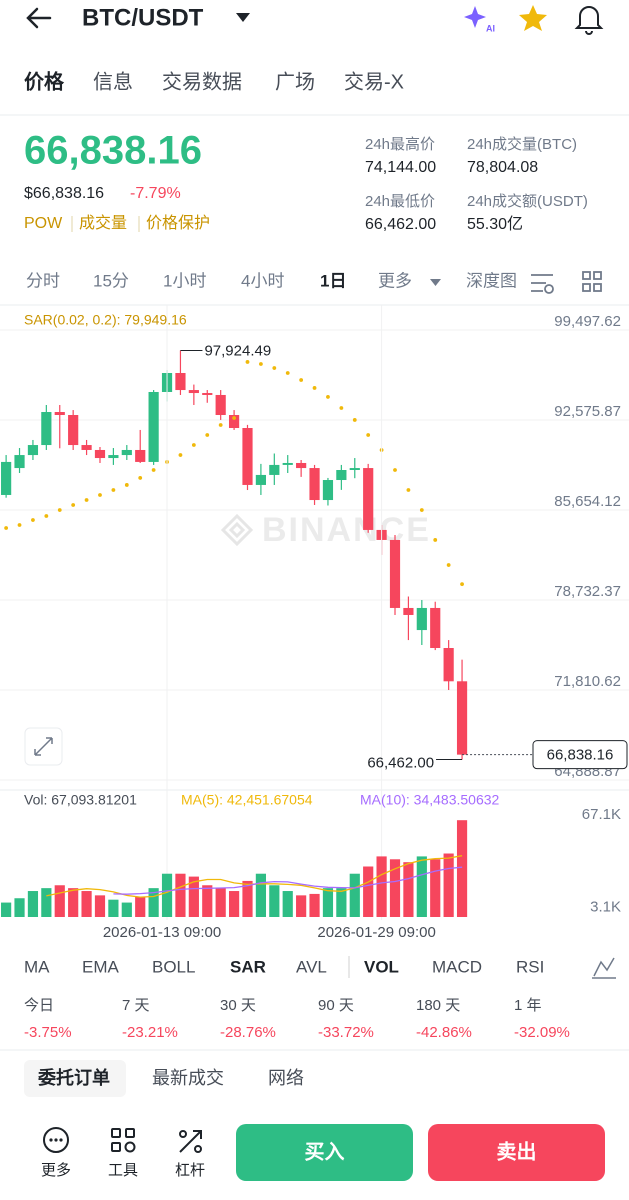 The width and height of the screenshot is (629, 1200). What do you see at coordinates (184, 280) in the screenshot?
I see `interval-tab: 1小时` at bounding box center [184, 280].